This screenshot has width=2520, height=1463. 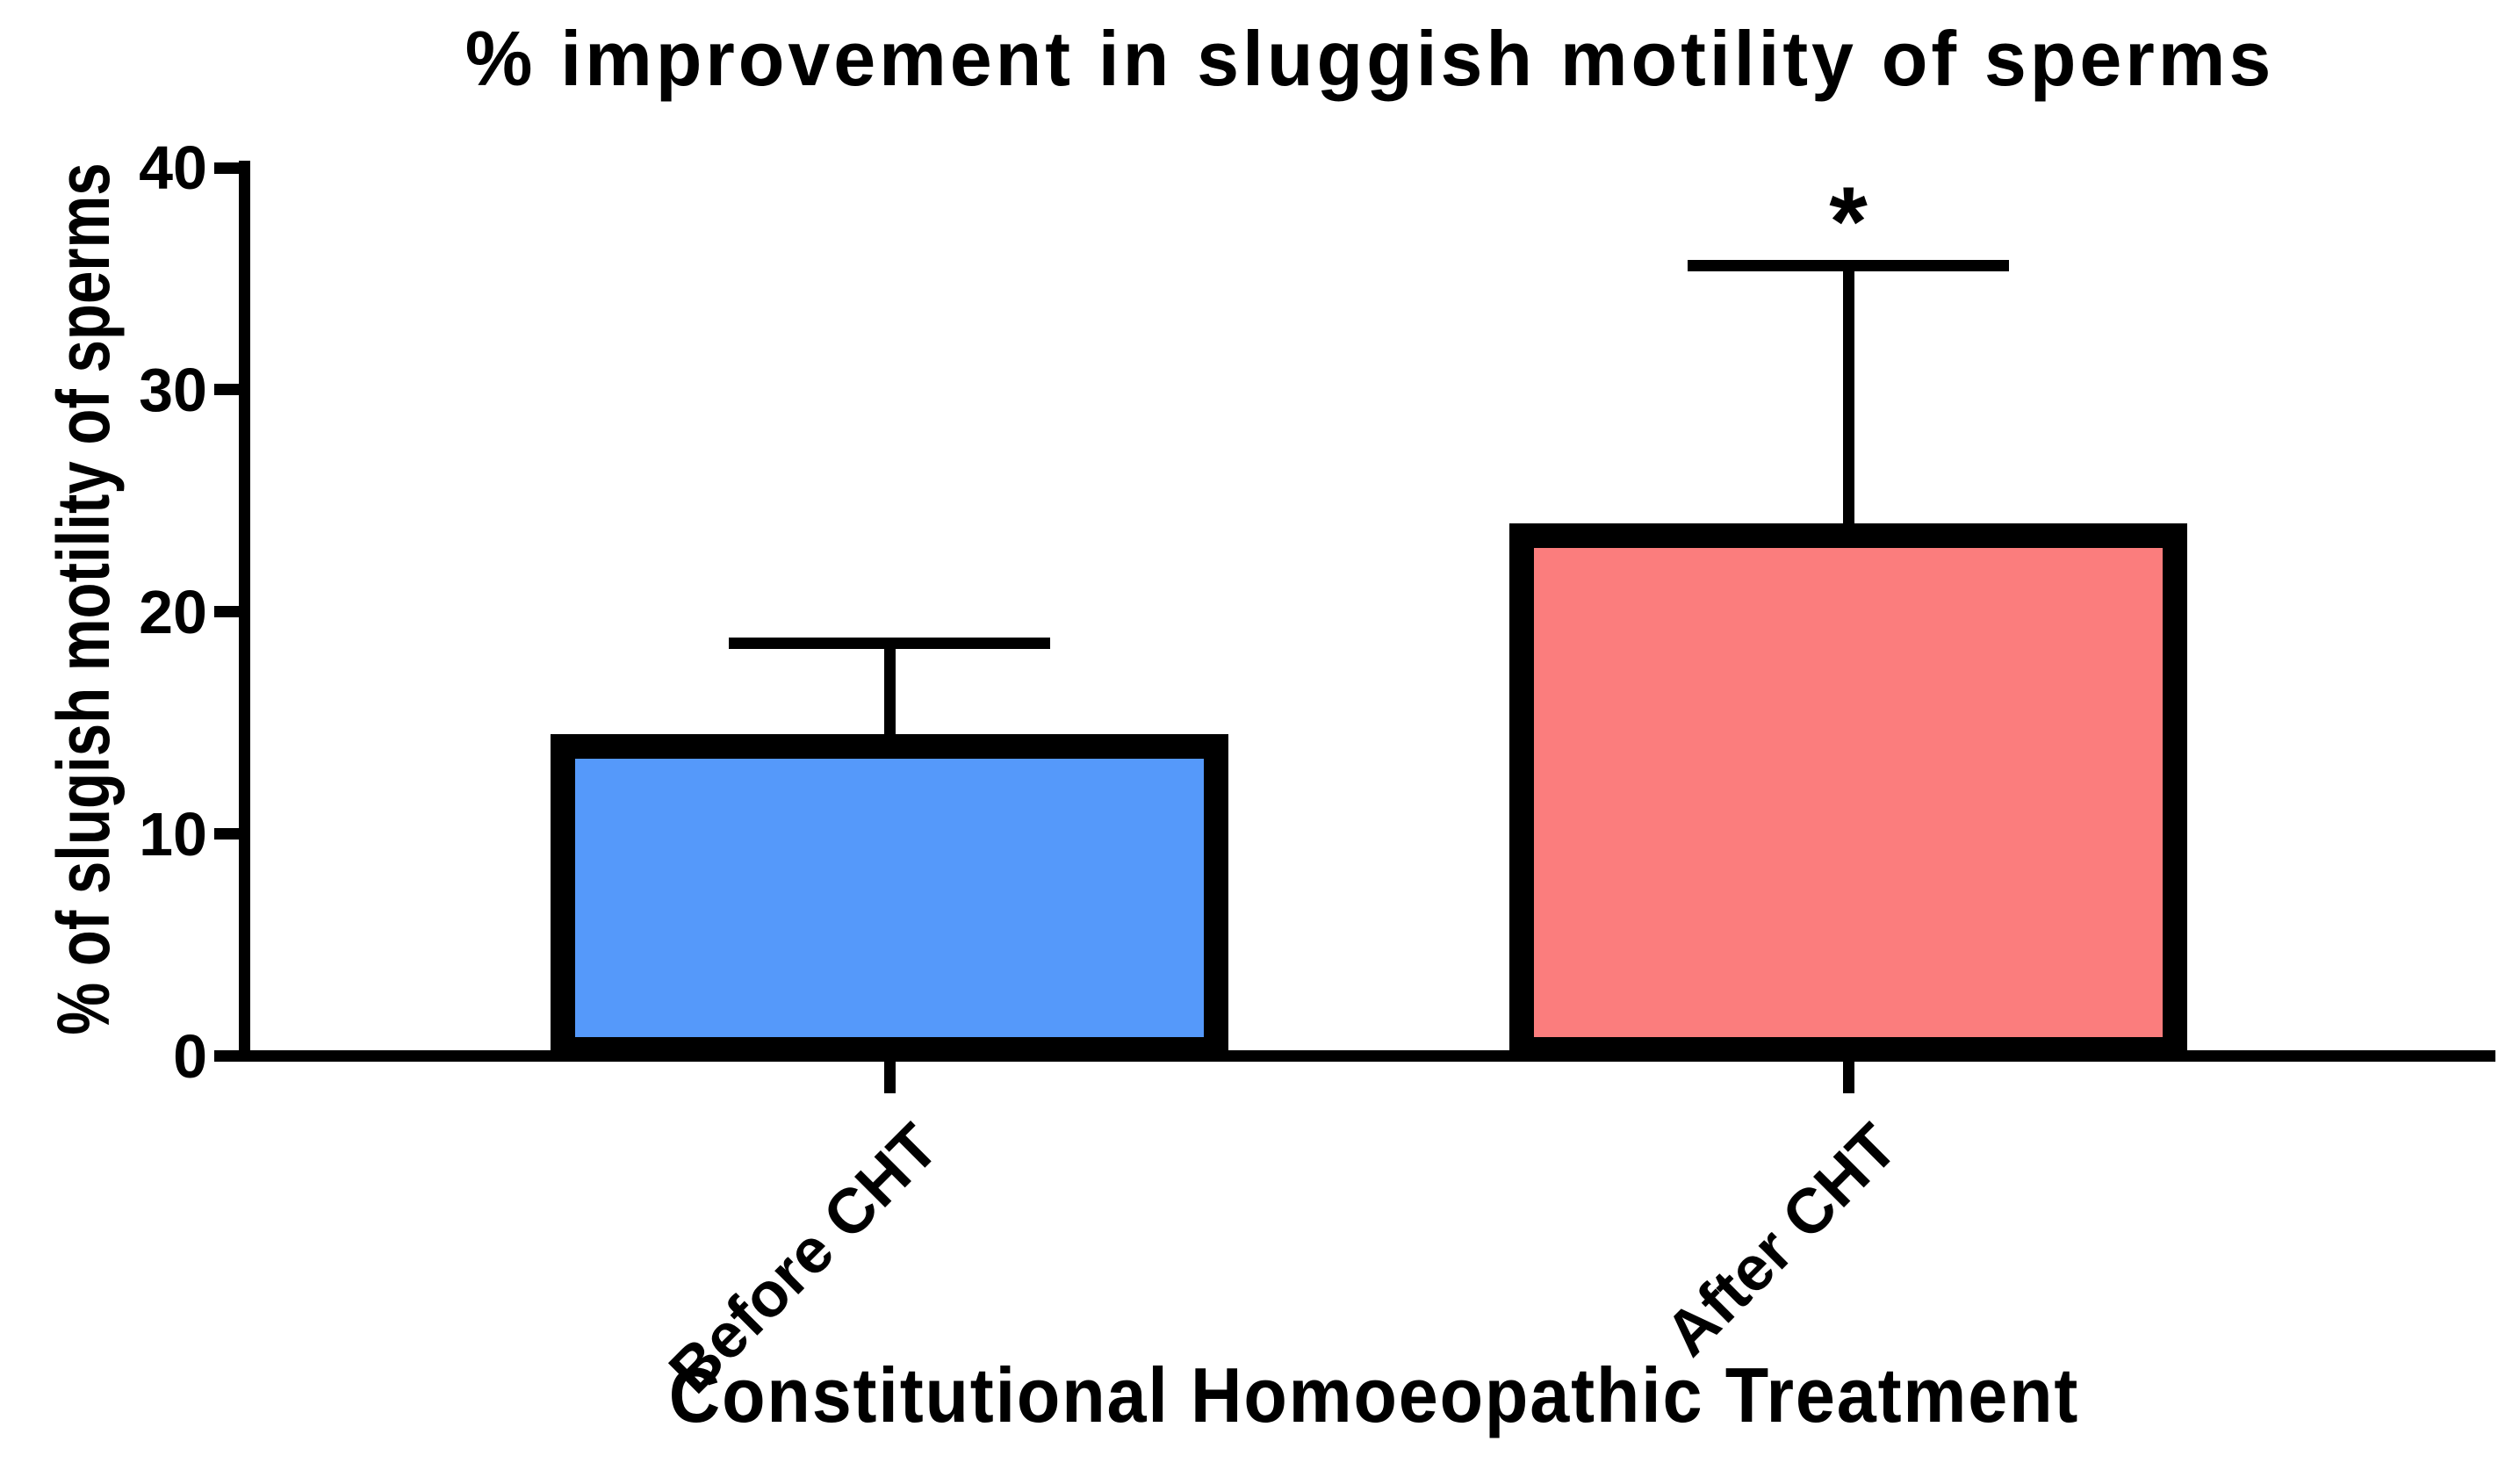 I want to click on x-axis-title: Constitutional Homoeopathic Treatment, so click(x=1374, y=1394).